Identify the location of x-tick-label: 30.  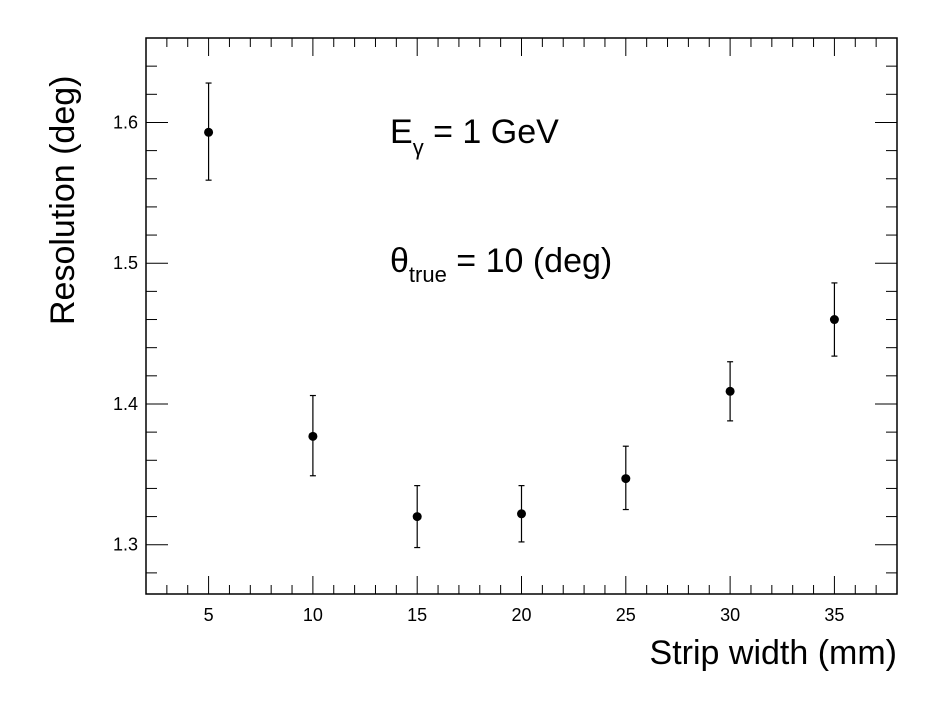
(730, 615).